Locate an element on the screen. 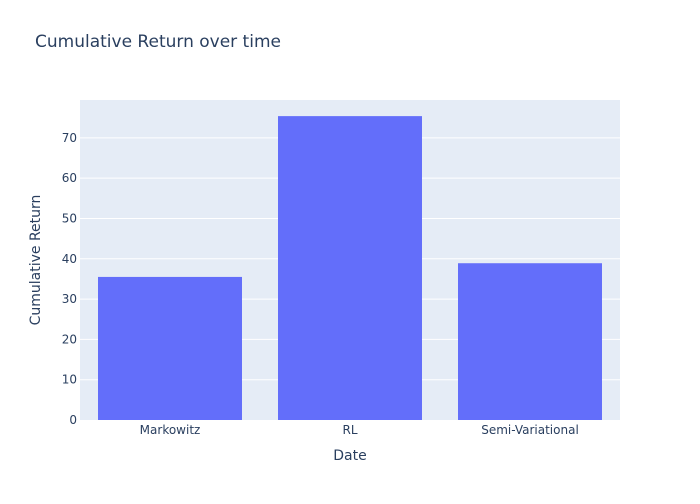 The height and width of the screenshot is (504, 700). y-tick-label: 0 is located at coordinates (73, 420).